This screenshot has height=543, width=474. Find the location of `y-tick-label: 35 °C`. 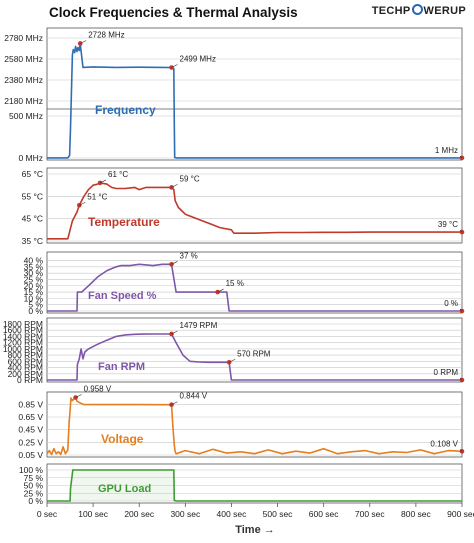

y-tick-label: 35 °C is located at coordinates (32, 241).